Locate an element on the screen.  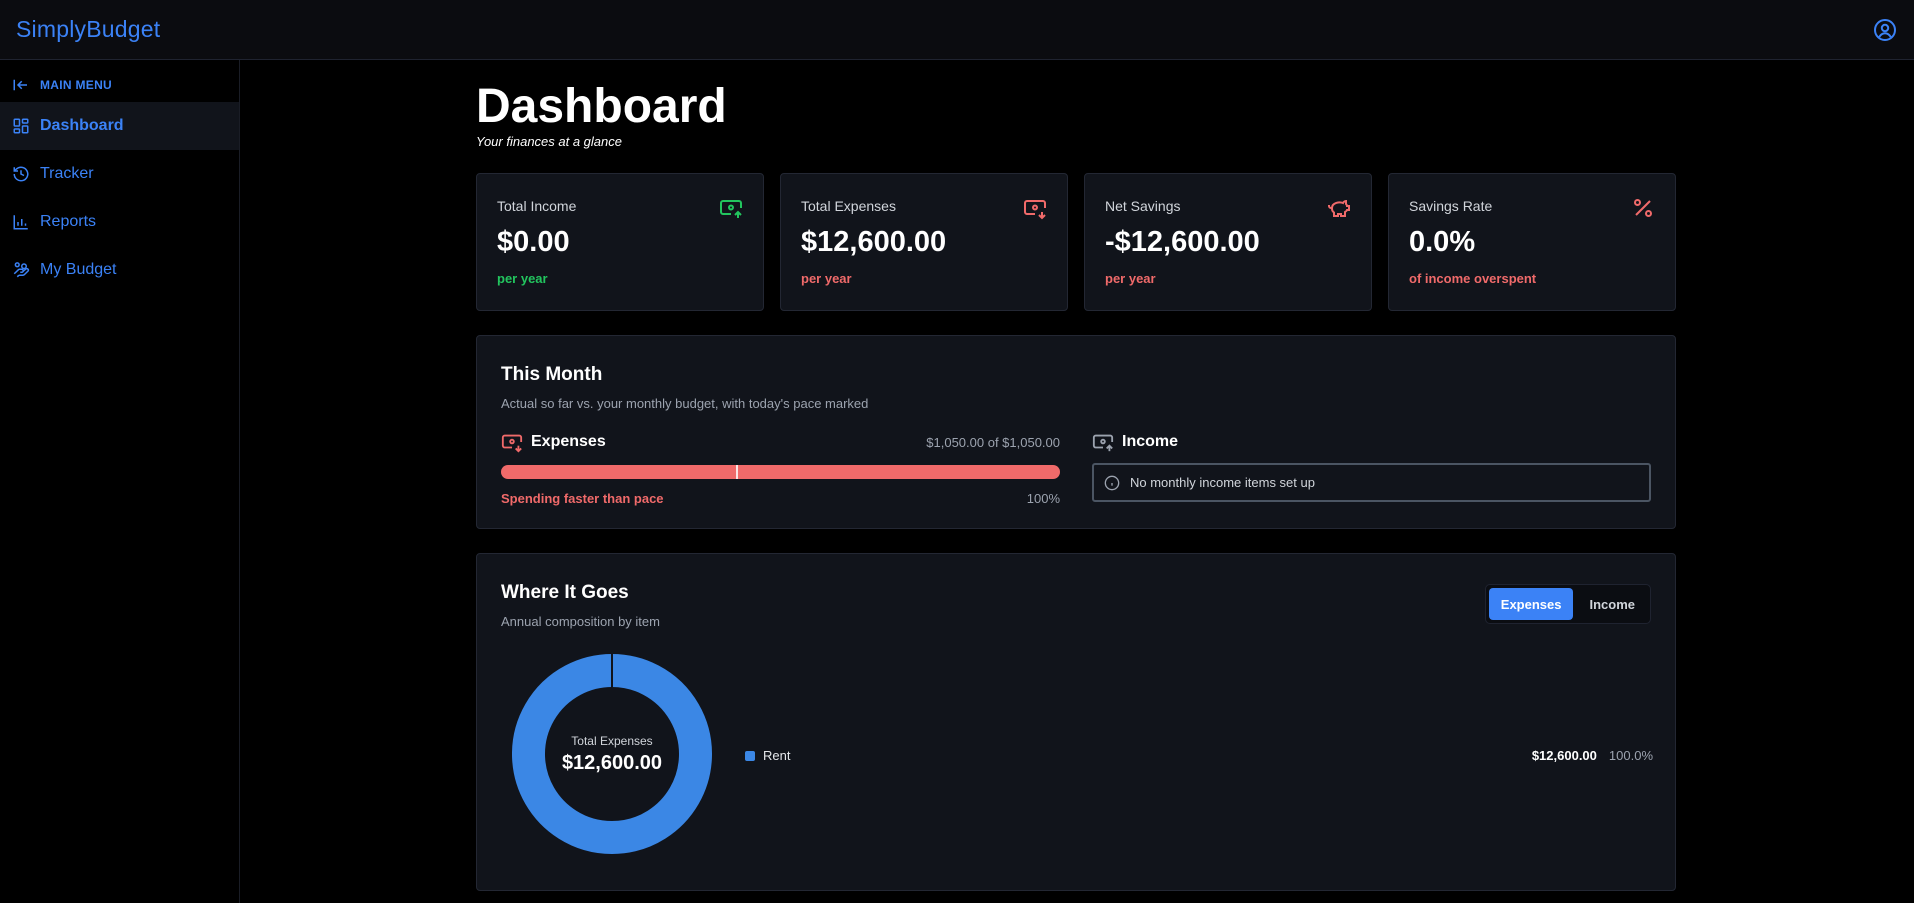
panel-subtitle: Annual composition by item is located at coordinates (580, 621).